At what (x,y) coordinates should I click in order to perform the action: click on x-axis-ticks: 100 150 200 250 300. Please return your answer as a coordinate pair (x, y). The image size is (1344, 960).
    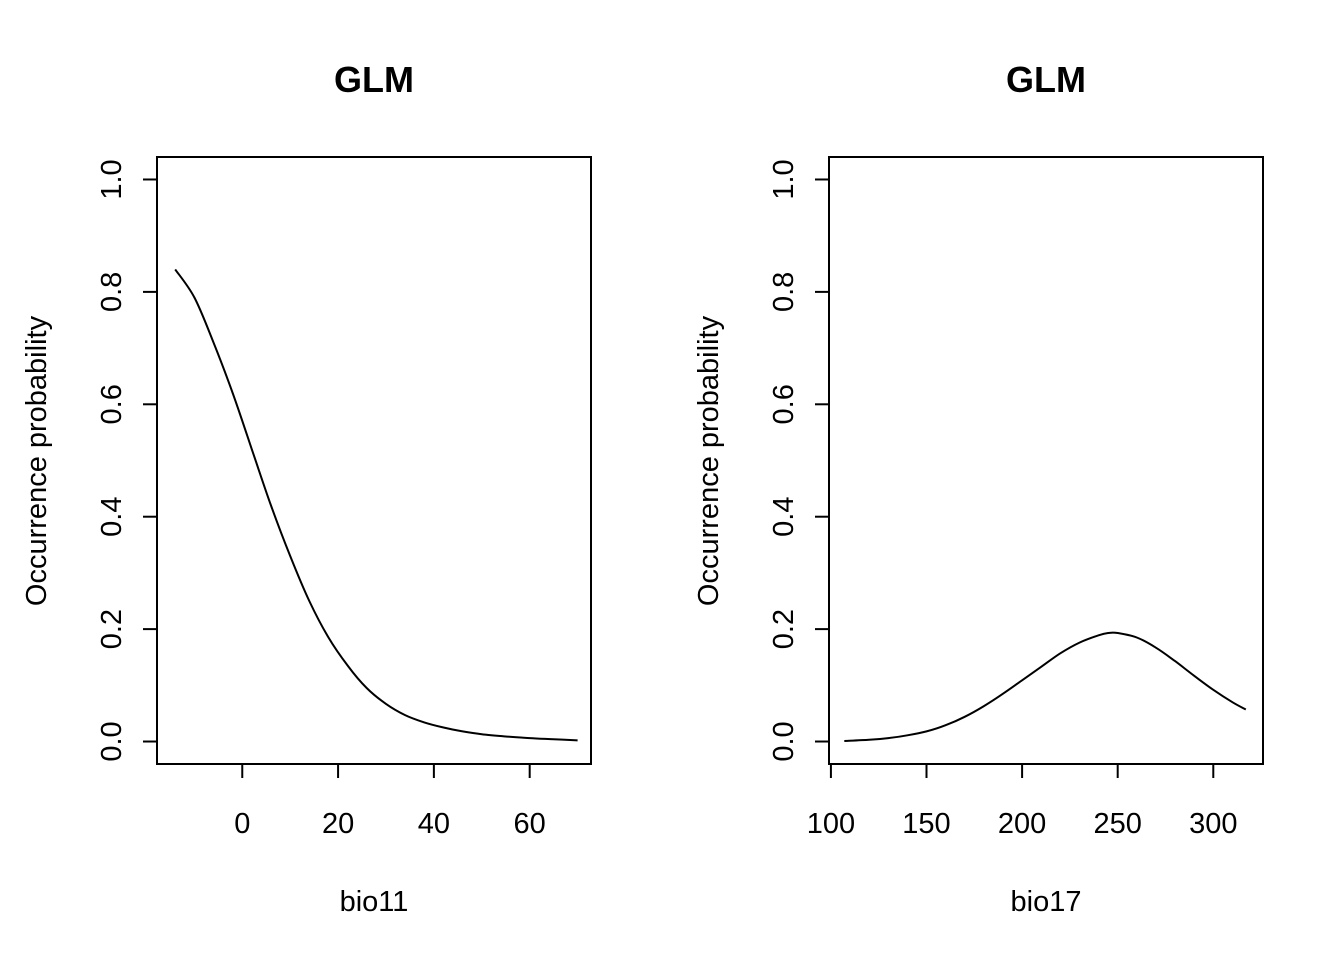
    Looking at the image, I should click on (1022, 801).